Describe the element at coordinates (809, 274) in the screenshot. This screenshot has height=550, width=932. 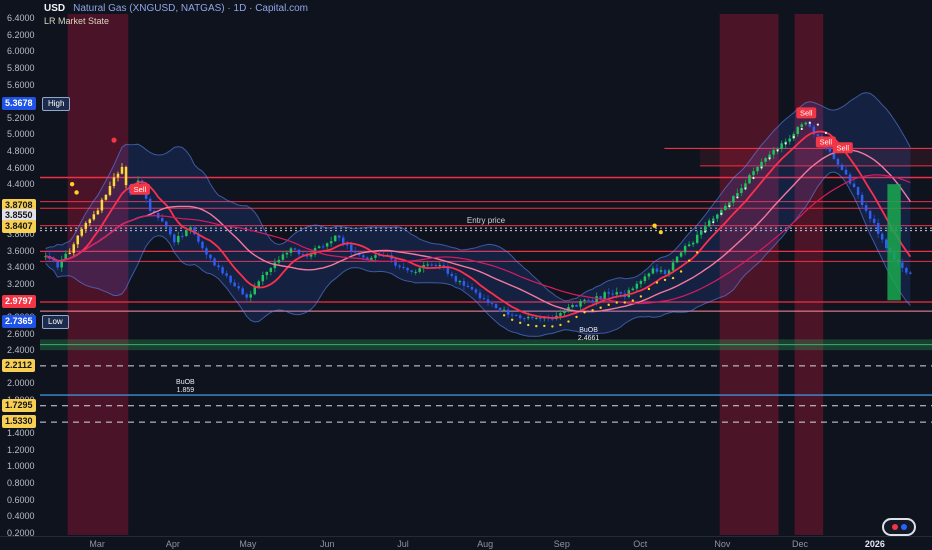
I see `market-state-band` at that location.